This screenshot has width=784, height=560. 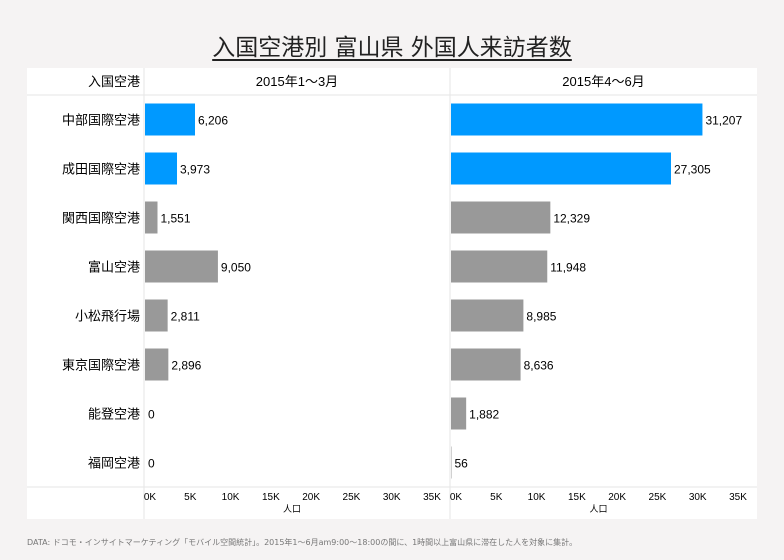 What do you see at coordinates (539, 366) in the screenshot?
I see `data-label: 8,636` at bounding box center [539, 366].